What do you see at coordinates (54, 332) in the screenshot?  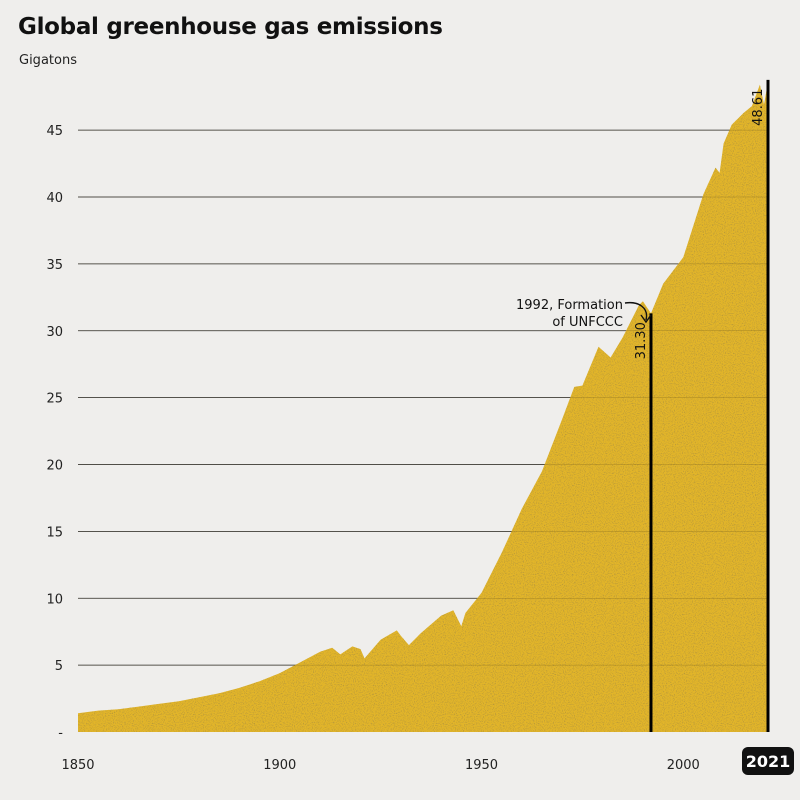 I see `y-tick-label: 30` at bounding box center [54, 332].